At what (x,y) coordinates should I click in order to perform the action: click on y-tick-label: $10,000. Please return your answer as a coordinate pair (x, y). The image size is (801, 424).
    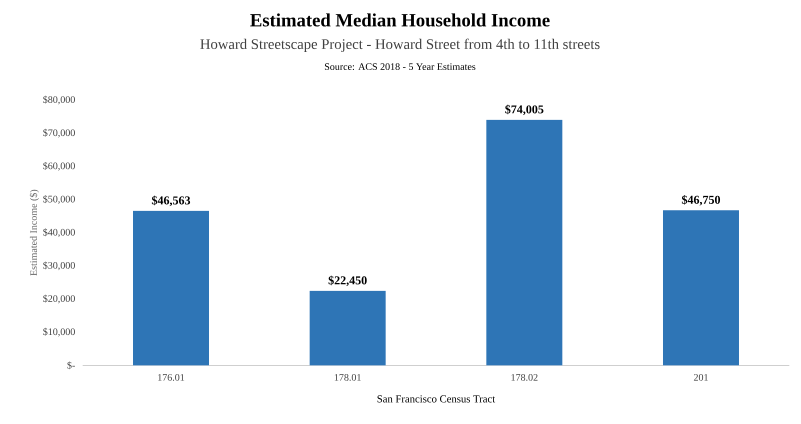
    Looking at the image, I should click on (59, 332).